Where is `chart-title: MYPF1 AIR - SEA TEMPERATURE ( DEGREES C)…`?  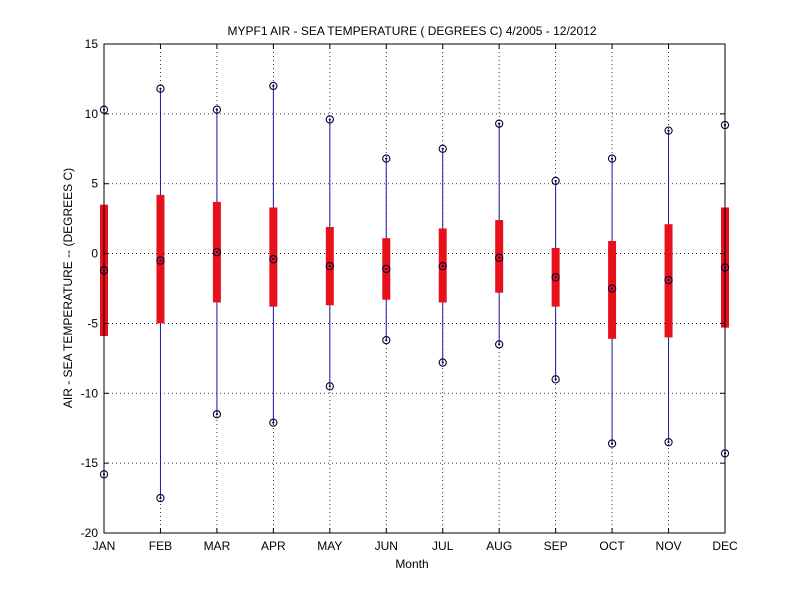 chart-title: MYPF1 AIR - SEA TEMPERATURE ( DEGREES C)… is located at coordinates (411, 31).